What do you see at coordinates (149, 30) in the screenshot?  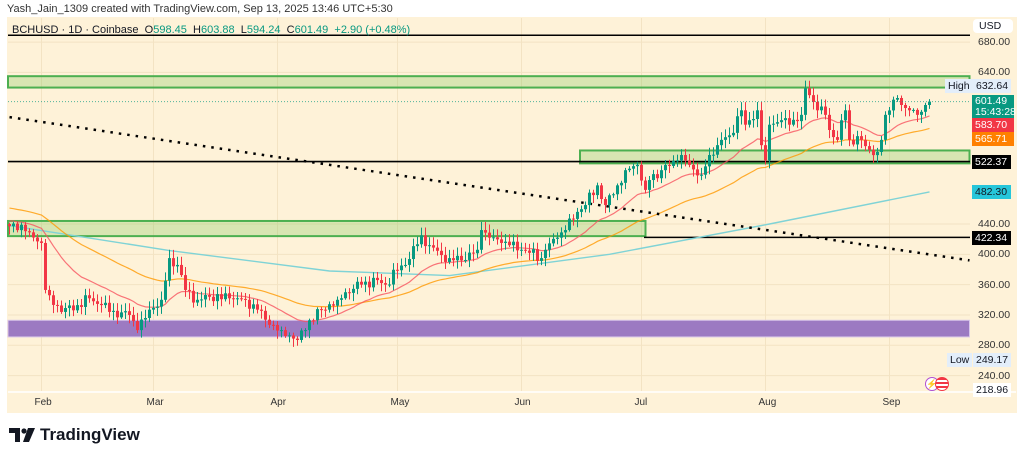 I see `open-label: O` at bounding box center [149, 30].